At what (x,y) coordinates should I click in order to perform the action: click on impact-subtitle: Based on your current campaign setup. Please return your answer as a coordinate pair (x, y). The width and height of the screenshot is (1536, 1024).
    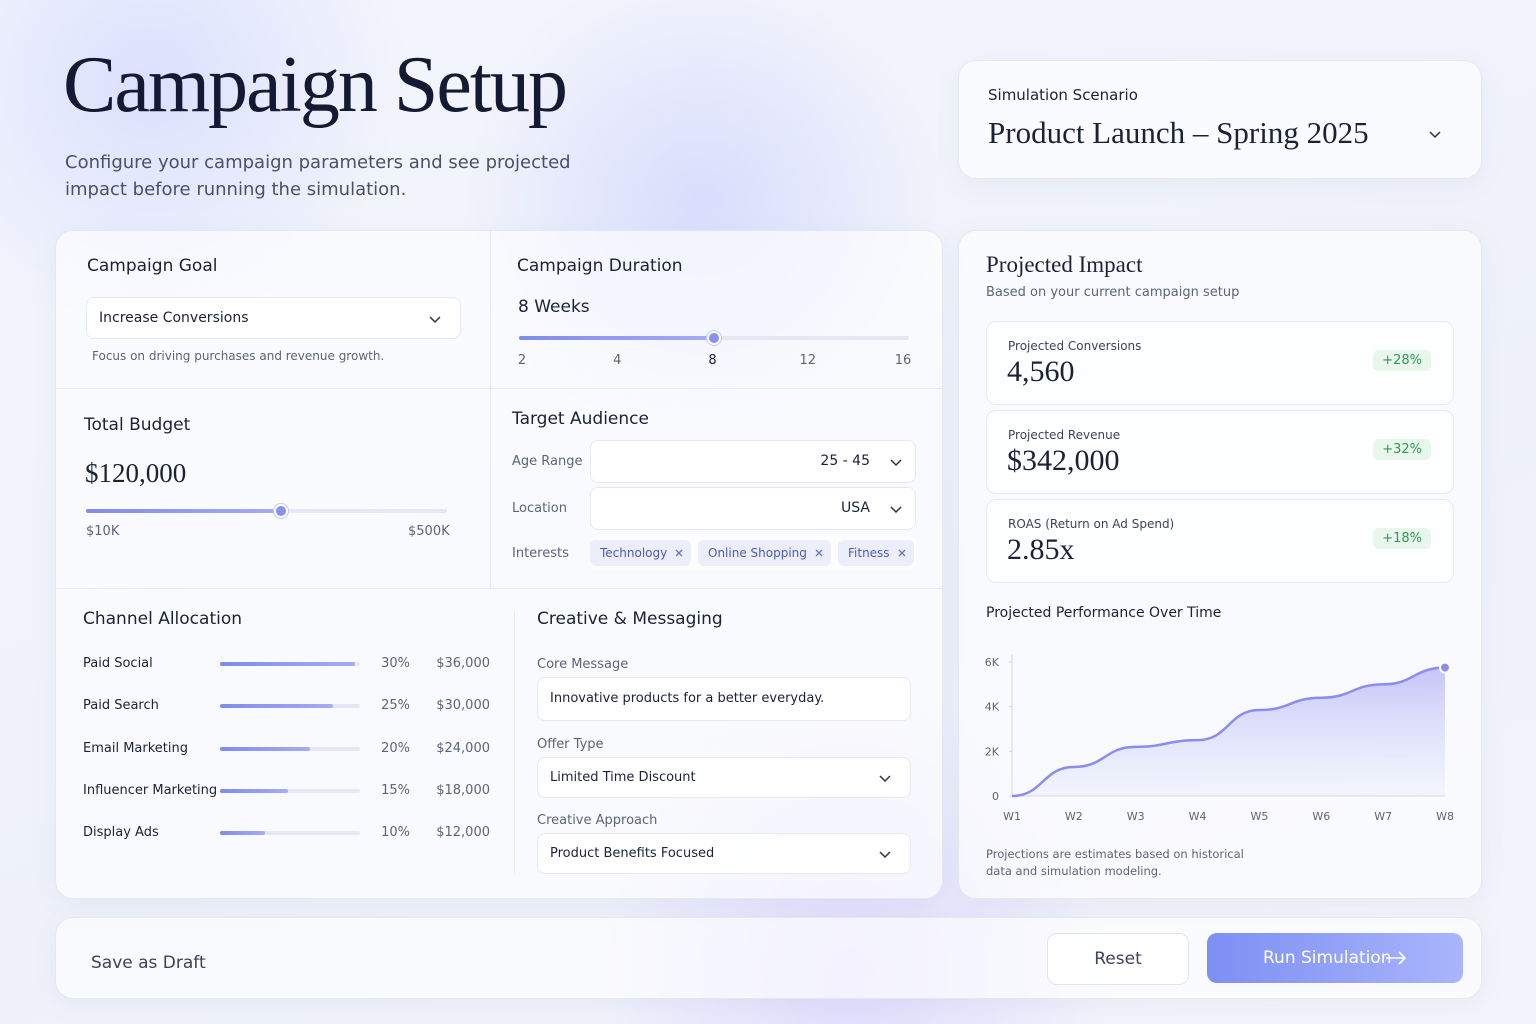
    Looking at the image, I should click on (1113, 292).